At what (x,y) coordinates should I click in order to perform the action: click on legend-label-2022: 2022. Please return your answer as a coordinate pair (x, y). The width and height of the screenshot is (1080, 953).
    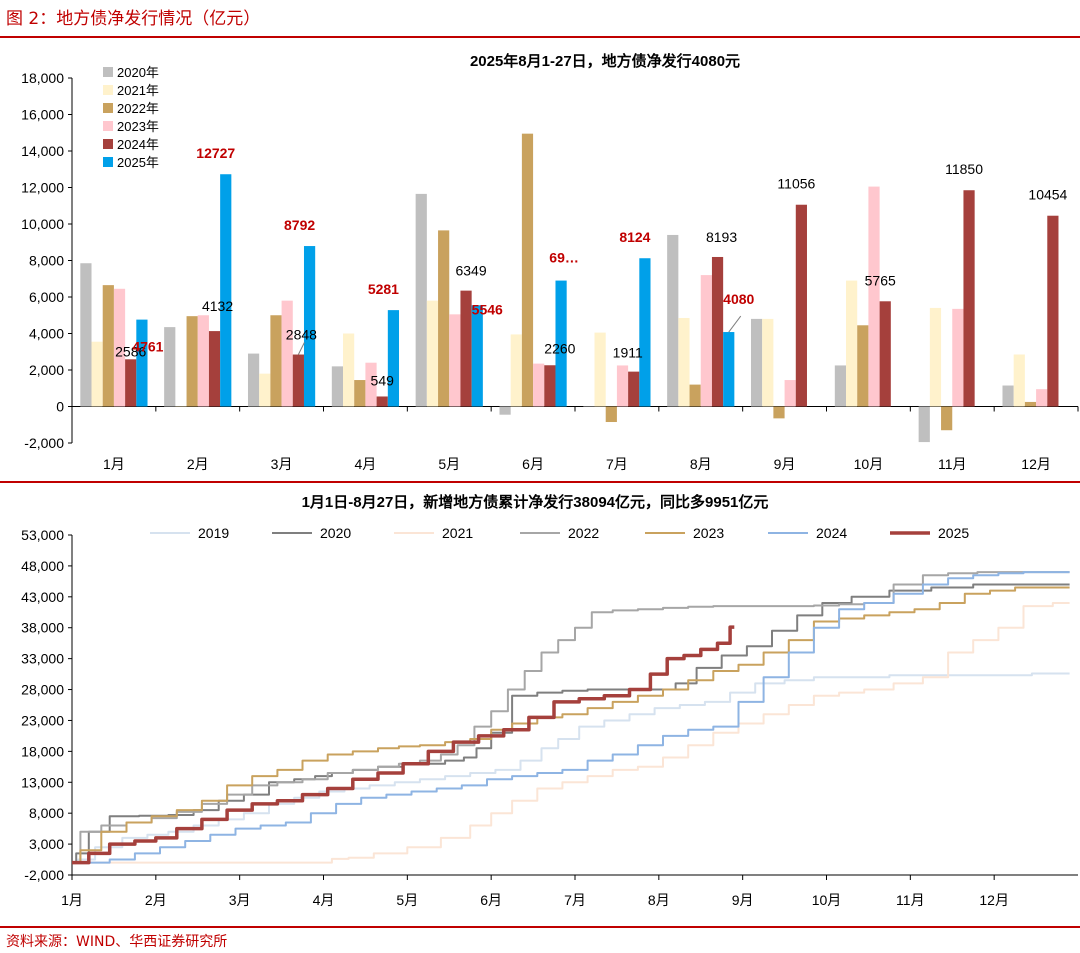
    Looking at the image, I should click on (583, 533).